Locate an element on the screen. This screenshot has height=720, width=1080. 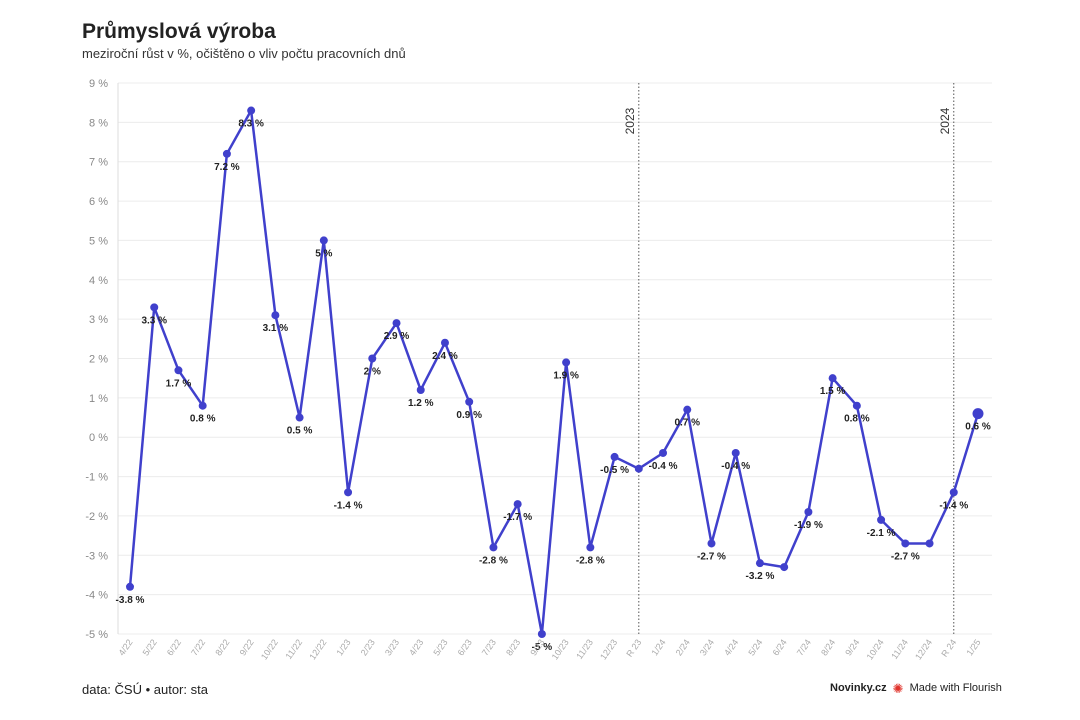
data-label: 1.5 % is located at coordinates (833, 391).